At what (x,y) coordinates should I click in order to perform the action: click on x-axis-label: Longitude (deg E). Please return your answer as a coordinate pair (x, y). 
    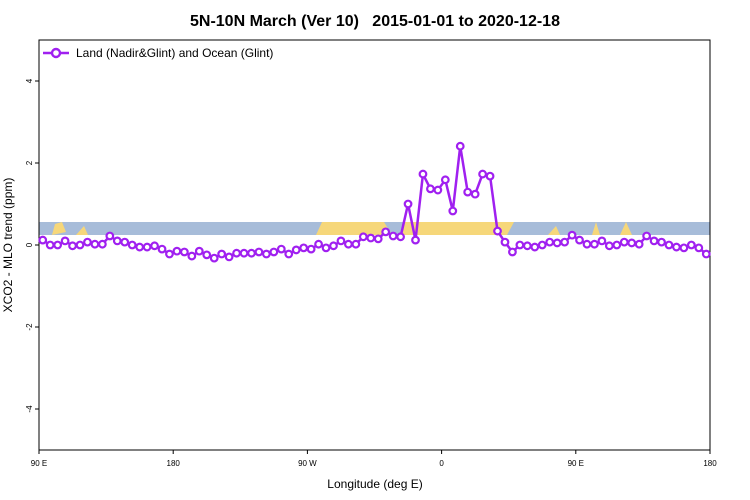
    Looking at the image, I should click on (374, 484).